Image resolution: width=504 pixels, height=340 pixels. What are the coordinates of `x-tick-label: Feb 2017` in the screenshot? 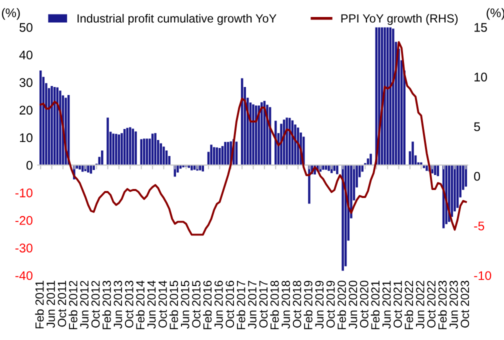 It's located at (241, 305).